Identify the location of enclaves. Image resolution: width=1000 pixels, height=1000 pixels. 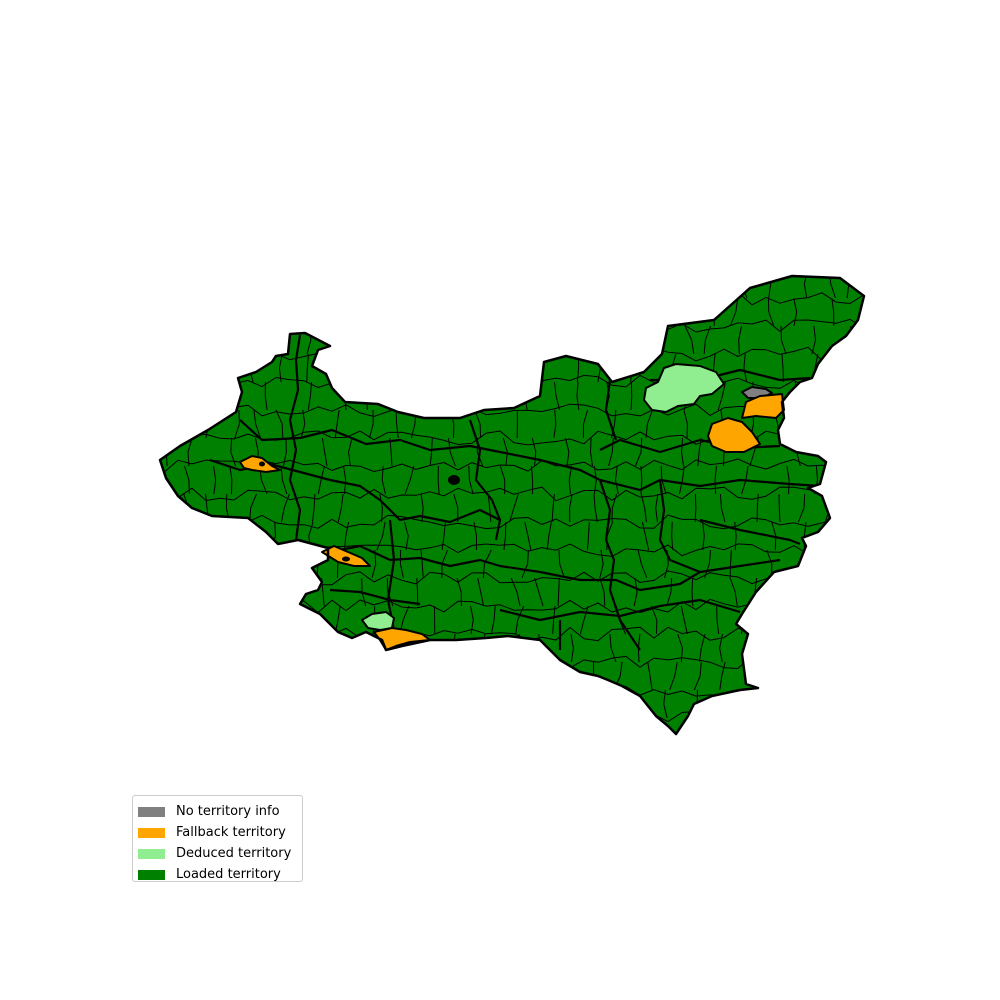
(359, 511).